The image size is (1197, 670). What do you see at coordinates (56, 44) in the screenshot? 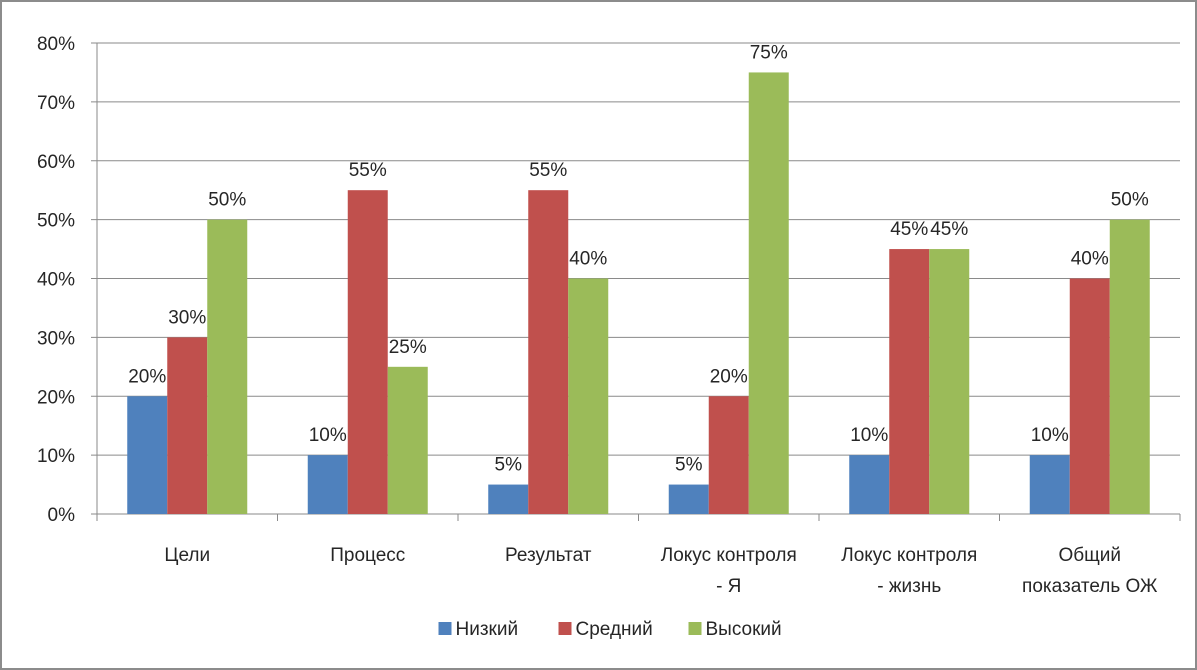
I see `y-tick-label: 80%` at bounding box center [56, 44].